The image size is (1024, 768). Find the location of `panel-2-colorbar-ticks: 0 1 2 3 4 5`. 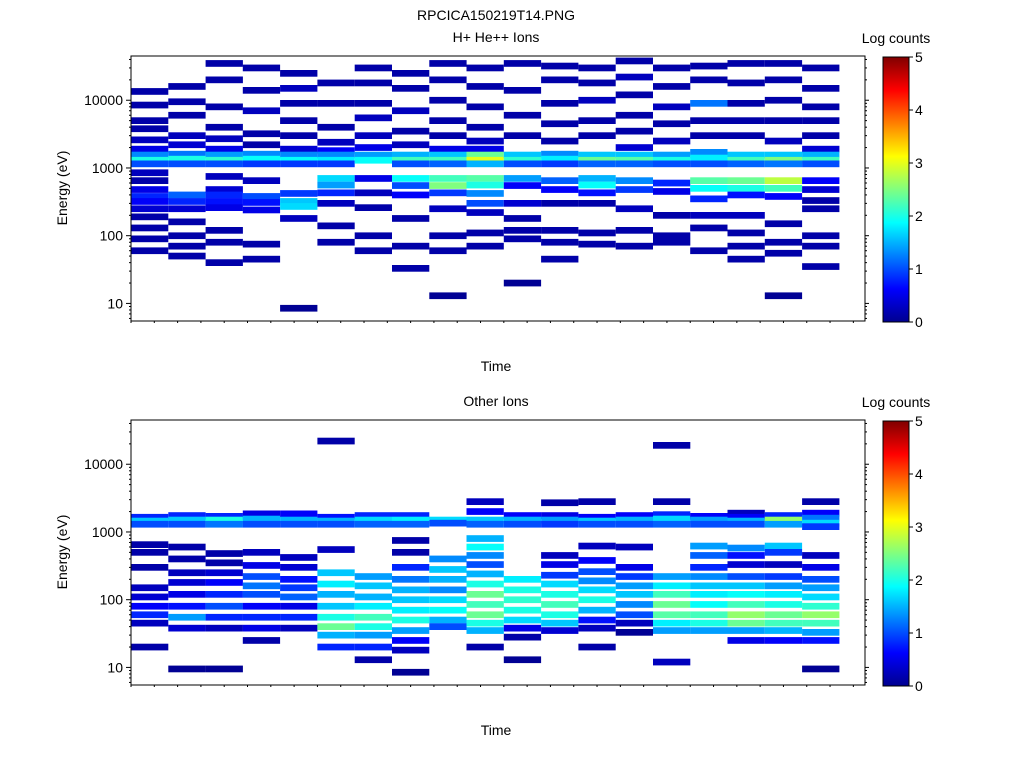

panel-2-colorbar-ticks: 0 1 2 3 4 5 is located at coordinates (916, 553).